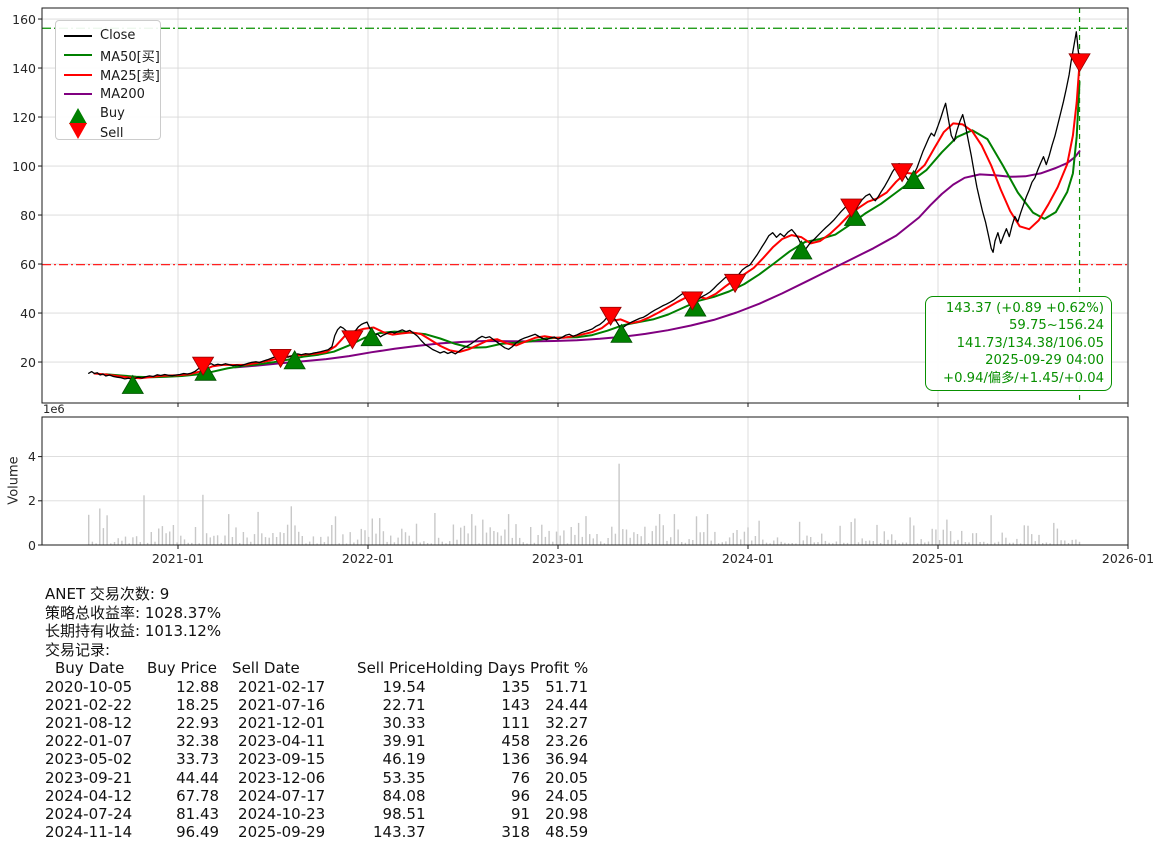 The width and height of the screenshot is (1166, 845). I want to click on price-tick-label: 20, so click(28, 362).